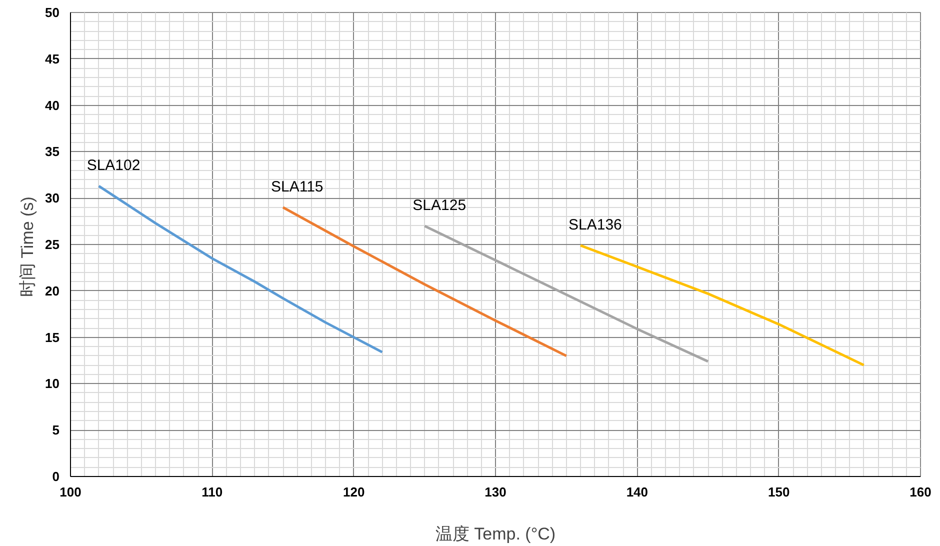  Describe the element at coordinates (495, 492) in the screenshot. I see `x-tick-label: 130` at that location.